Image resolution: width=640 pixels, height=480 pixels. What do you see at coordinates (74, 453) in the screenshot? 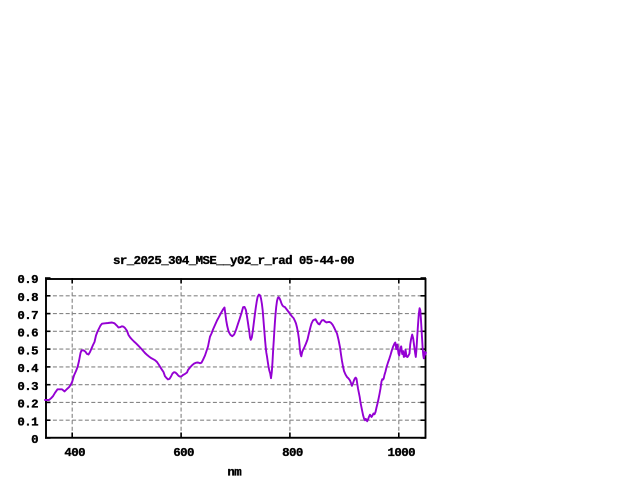
I see `svg-text: 400` at bounding box center [74, 453].